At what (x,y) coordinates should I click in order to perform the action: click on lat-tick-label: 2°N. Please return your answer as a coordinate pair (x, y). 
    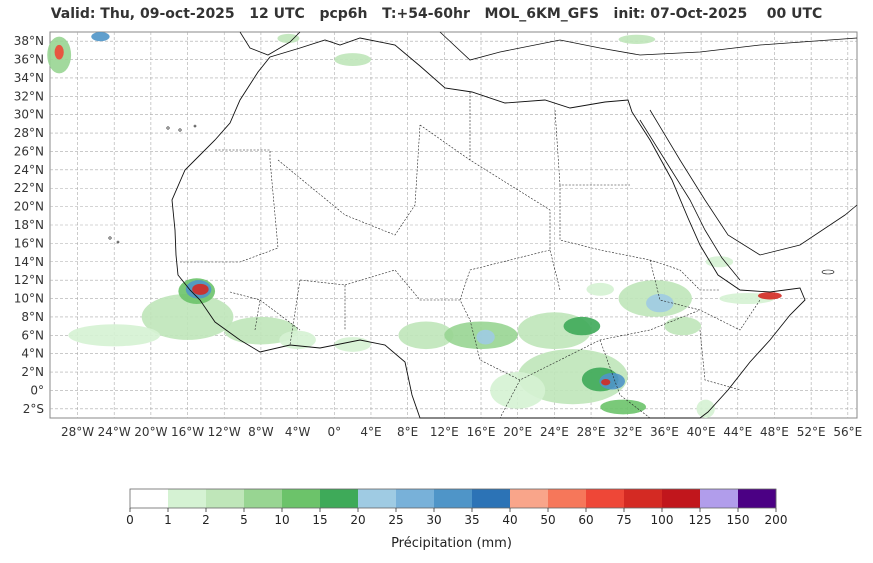
    Looking at the image, I should click on (32, 372).